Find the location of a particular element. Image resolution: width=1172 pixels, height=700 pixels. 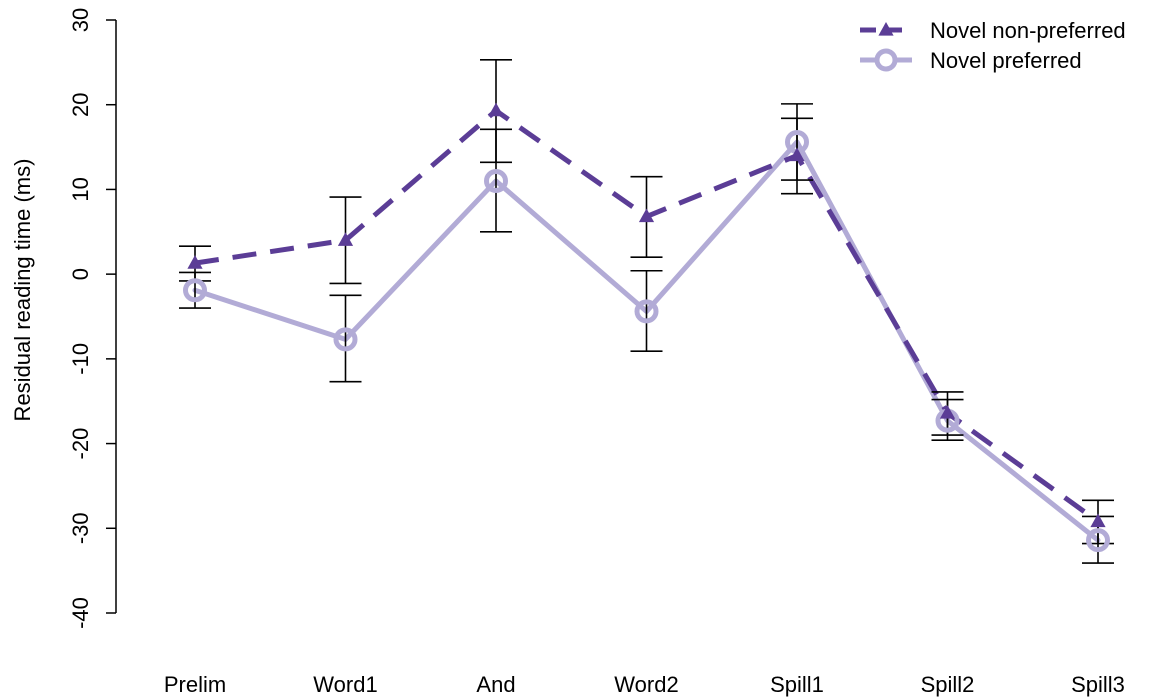

x-tick-label: Spill3 is located at coordinates (1098, 684).